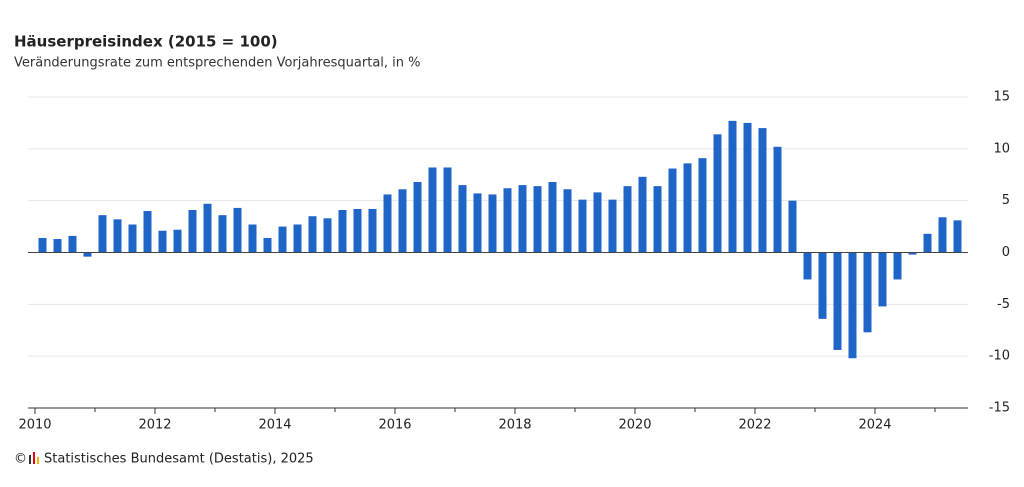  I want to click on x-tick-label: 2014, so click(274, 425).